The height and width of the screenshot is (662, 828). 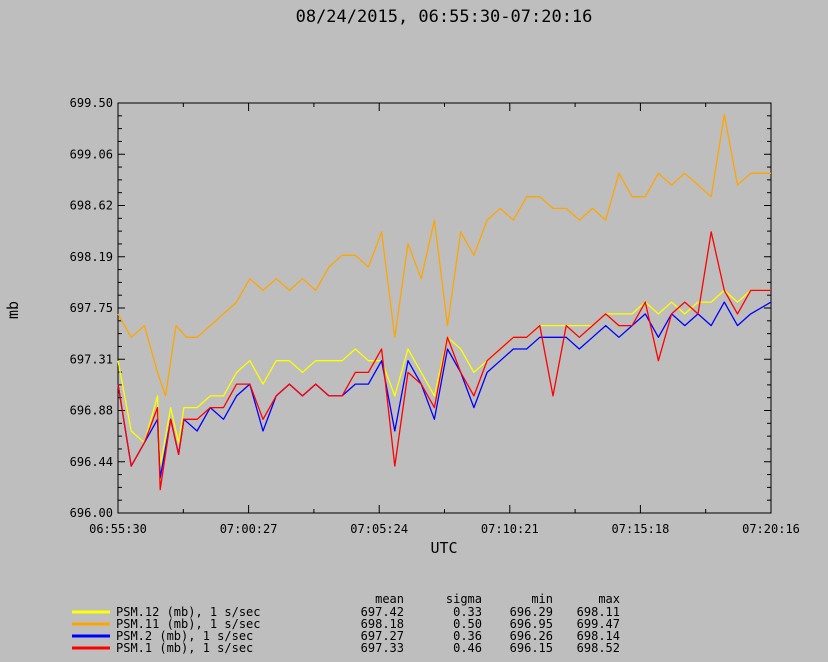 I want to click on legend-entry-name: PSM.2 (mb), 1 s/sec, so click(x=184, y=636).